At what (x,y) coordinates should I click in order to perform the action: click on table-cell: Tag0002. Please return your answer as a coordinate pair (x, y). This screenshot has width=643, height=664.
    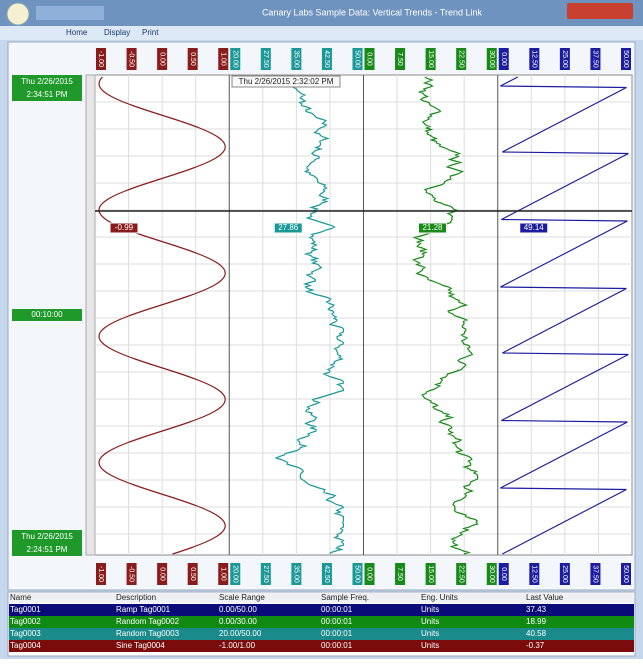
    Looking at the image, I should click on (25, 621).